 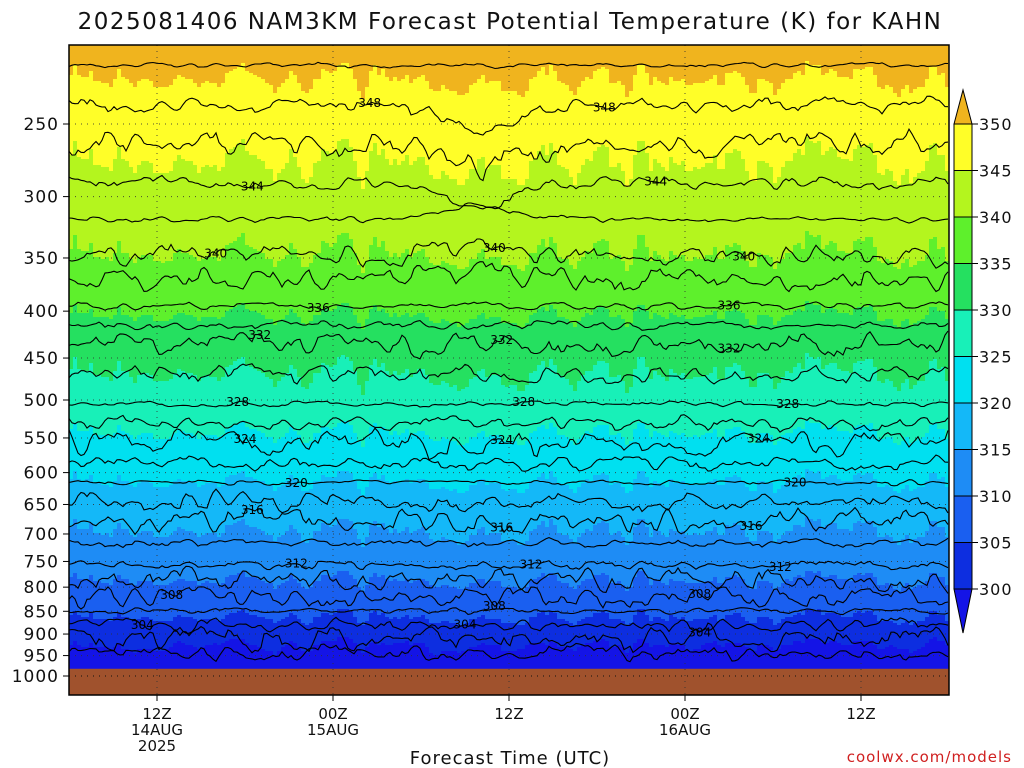 I want to click on x-axis-label: Forecast Time (UTC), so click(x=510, y=758).